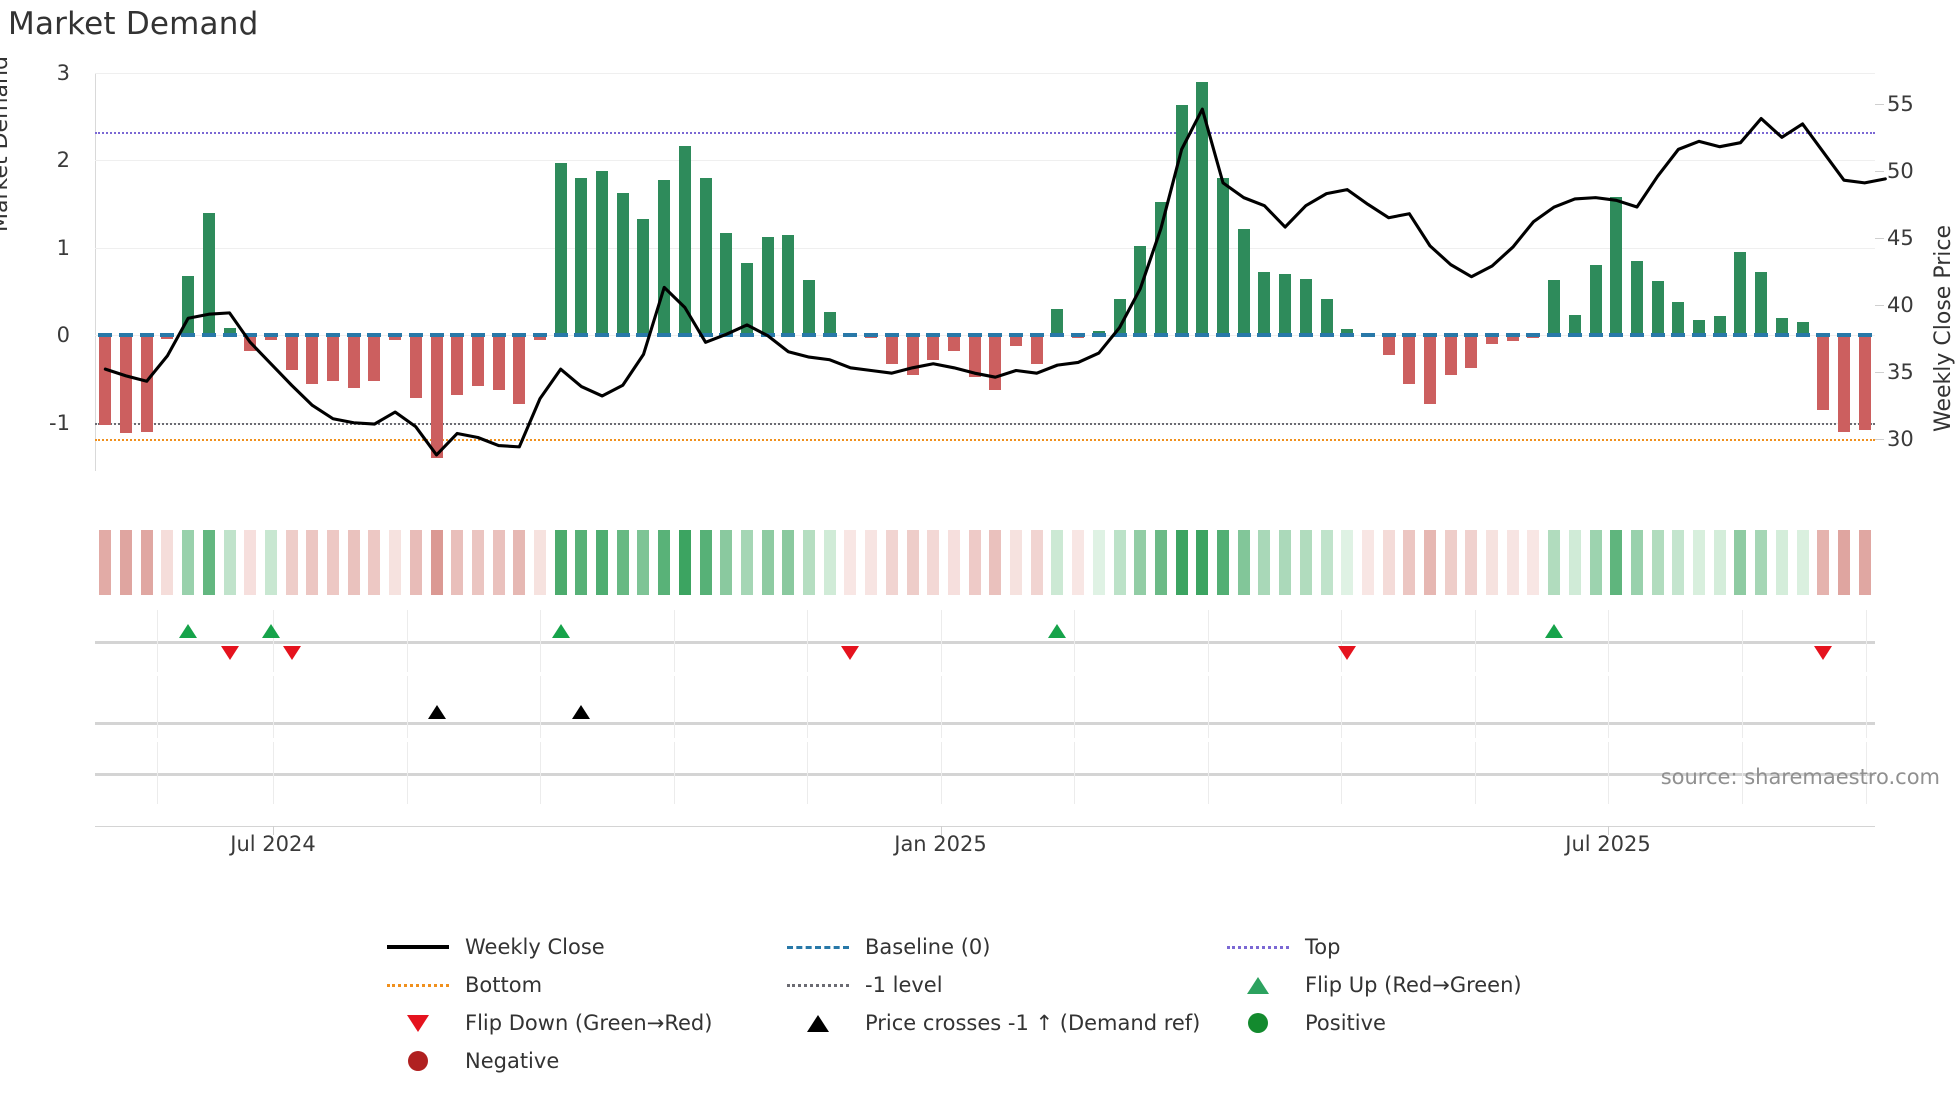 The height and width of the screenshot is (1102, 1960). What do you see at coordinates (1005, 947) in the screenshot?
I see `legend-item-baseline: Baseline (0)` at bounding box center [1005, 947].